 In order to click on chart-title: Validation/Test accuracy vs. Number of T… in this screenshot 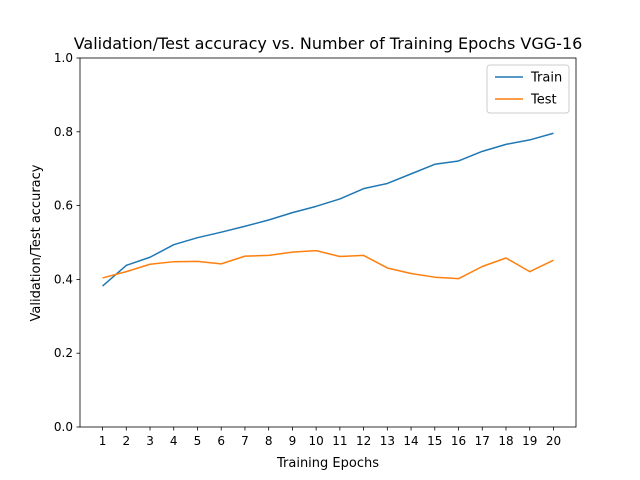, I will do `click(328, 43)`.